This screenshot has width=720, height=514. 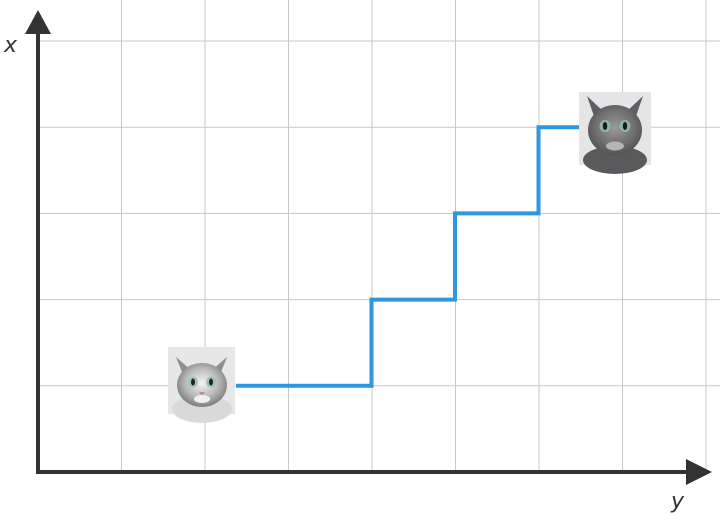 What do you see at coordinates (677, 501) in the screenshot?
I see `horizontal-axis-label: y` at bounding box center [677, 501].